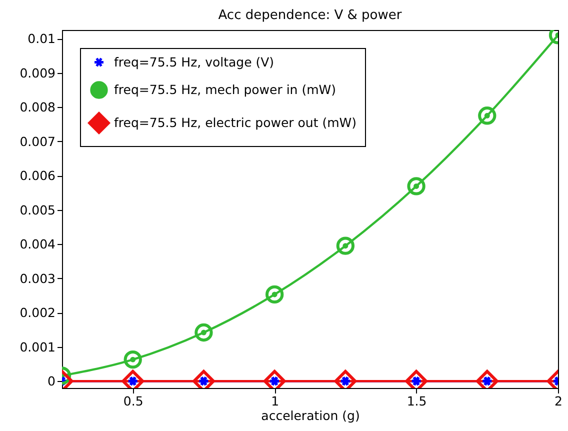  What do you see at coordinates (133, 401) in the screenshot?
I see `x-tick-label: 0.5` at bounding box center [133, 401].